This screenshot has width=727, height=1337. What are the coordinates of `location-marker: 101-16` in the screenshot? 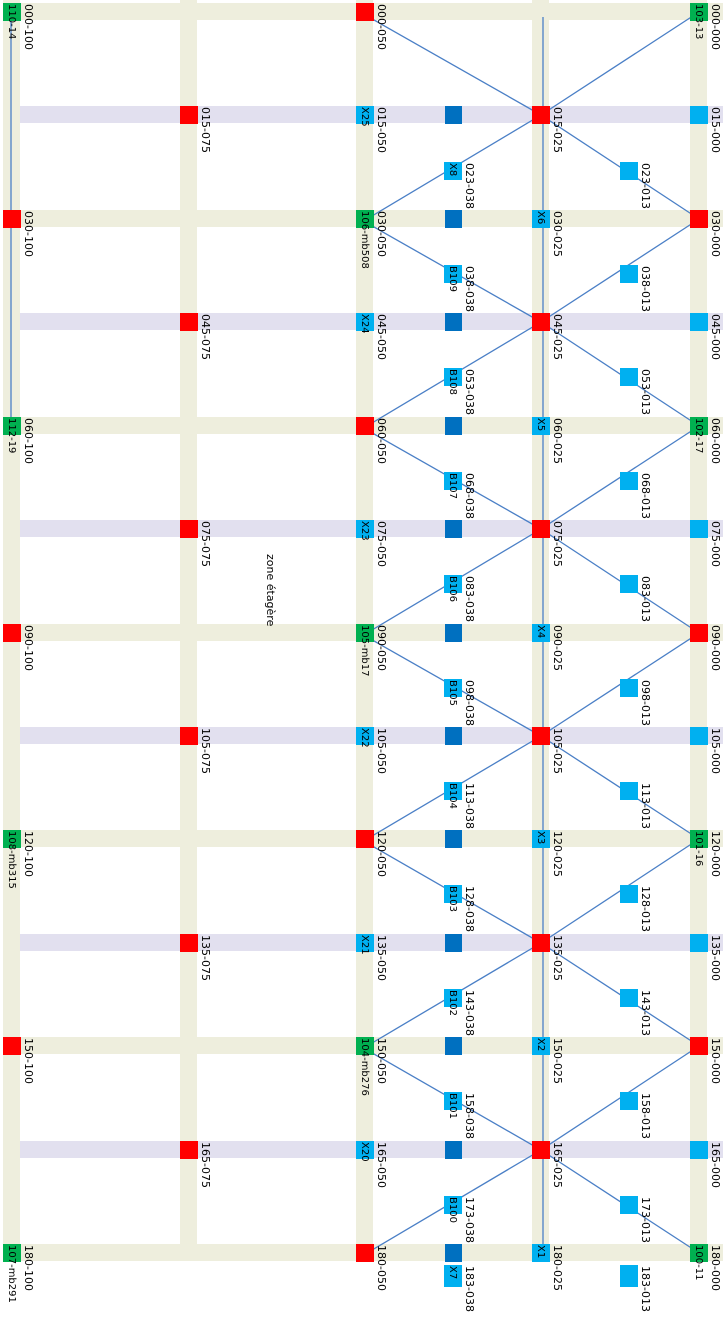 It's located at (699, 848).